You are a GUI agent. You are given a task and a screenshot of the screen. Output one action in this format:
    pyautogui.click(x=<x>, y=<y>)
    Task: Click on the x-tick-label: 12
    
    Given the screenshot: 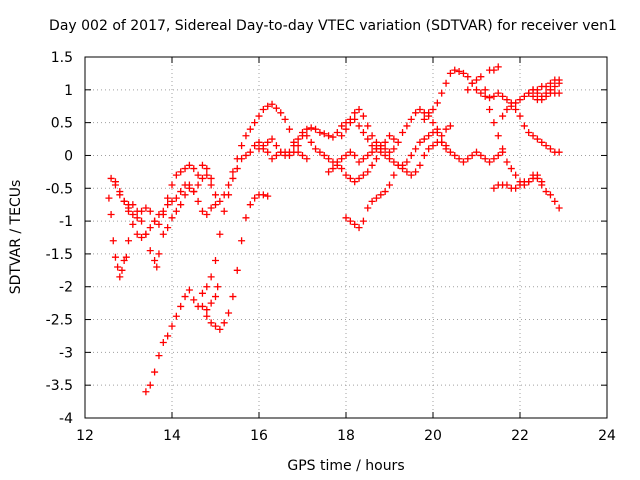 What is the action you would take?
    pyautogui.click(x=85, y=436)
    